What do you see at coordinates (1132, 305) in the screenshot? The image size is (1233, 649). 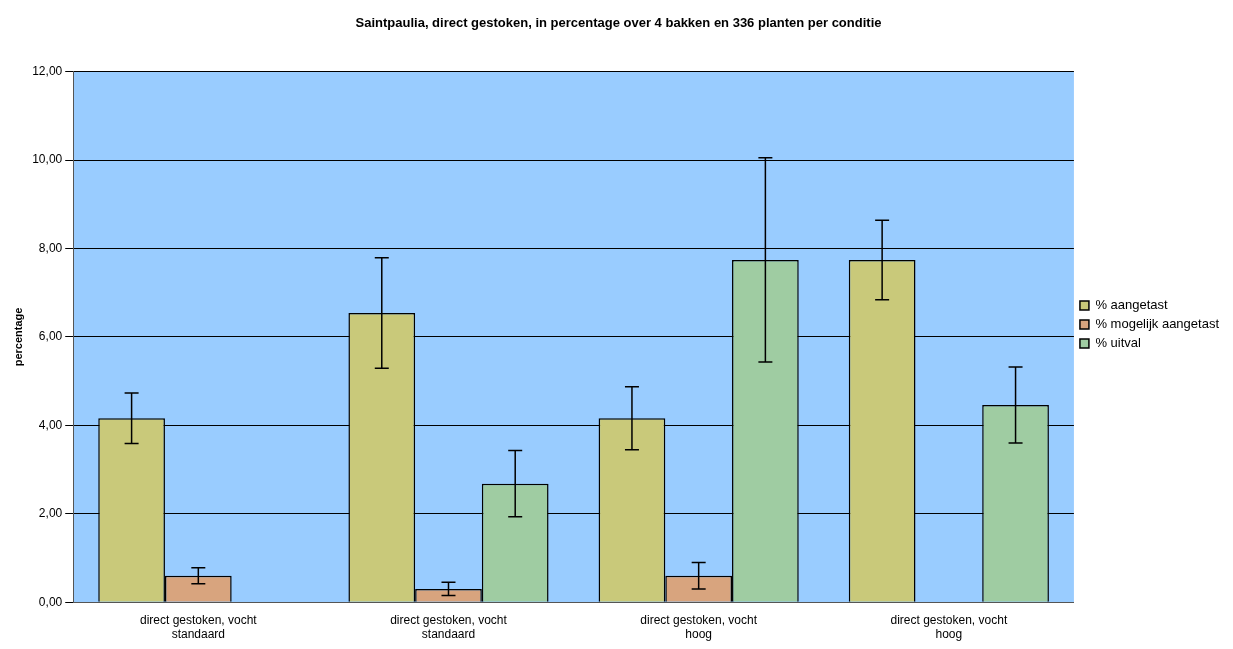 I see `legend-label: % aangetast` at bounding box center [1132, 305].